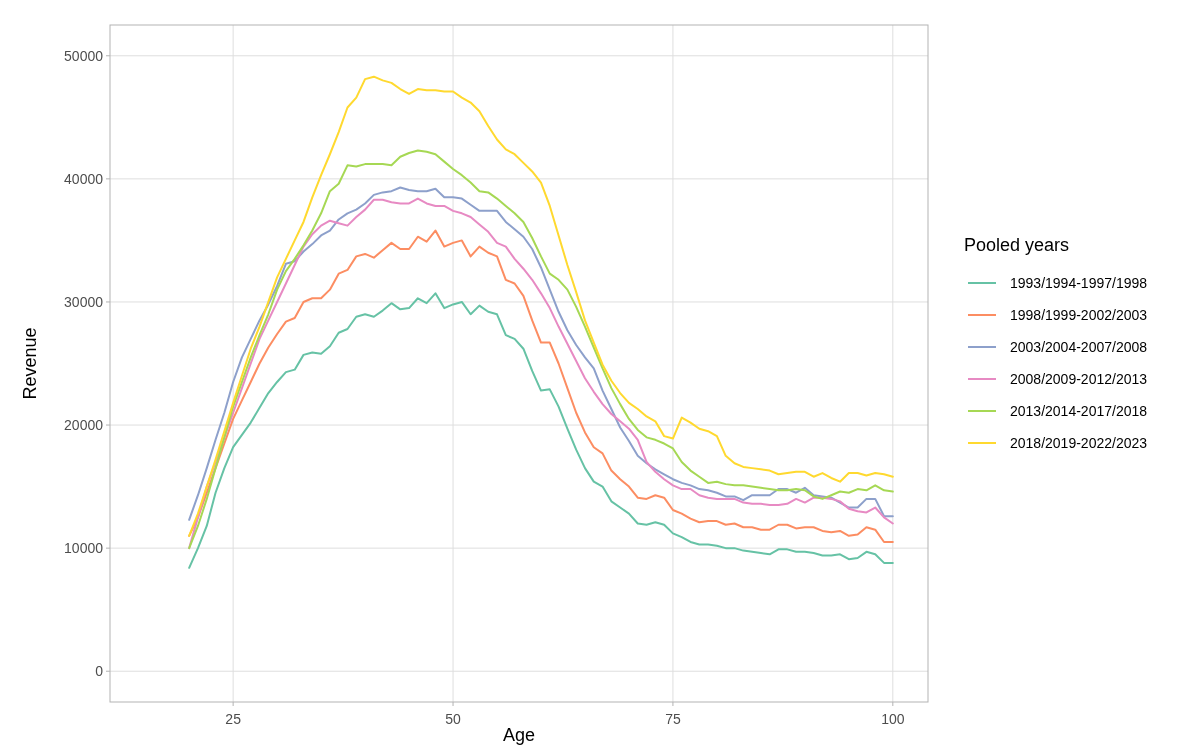 Image resolution: width=1186 pixels, height=747 pixels. I want to click on legend-label: 2008/2009-2012/2013, so click(1079, 378).